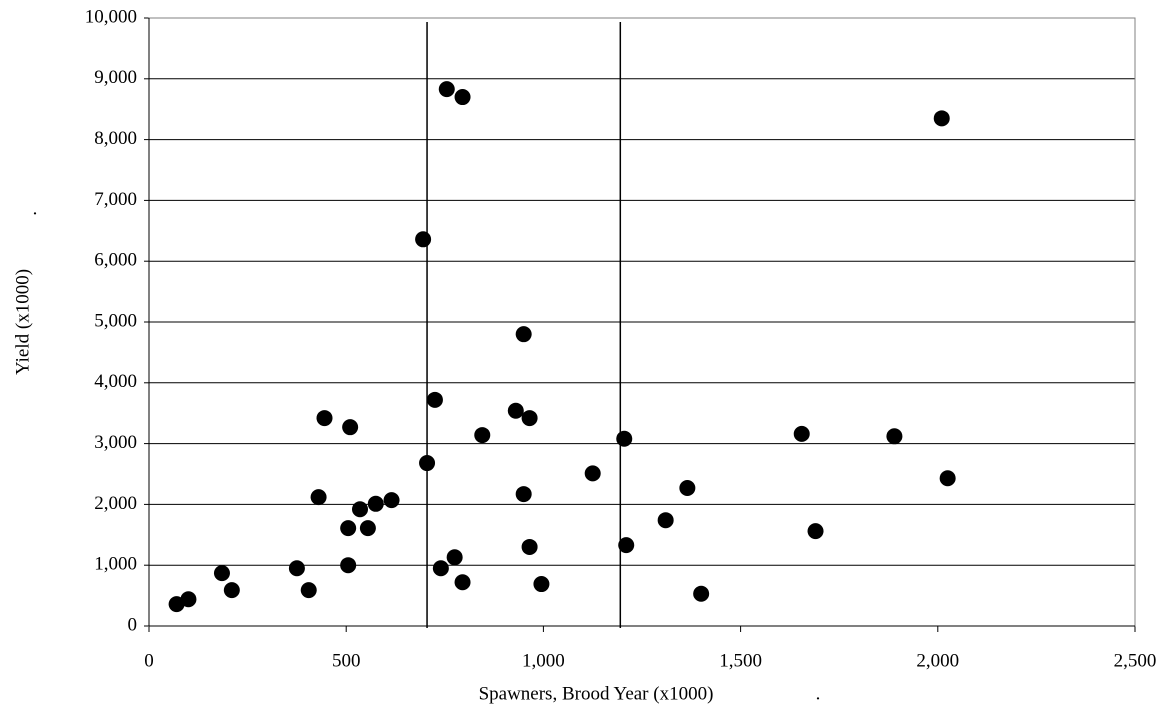 The height and width of the screenshot is (713, 1170). I want to click on y-axis-title: Yield (x1000), so click(22, 322).